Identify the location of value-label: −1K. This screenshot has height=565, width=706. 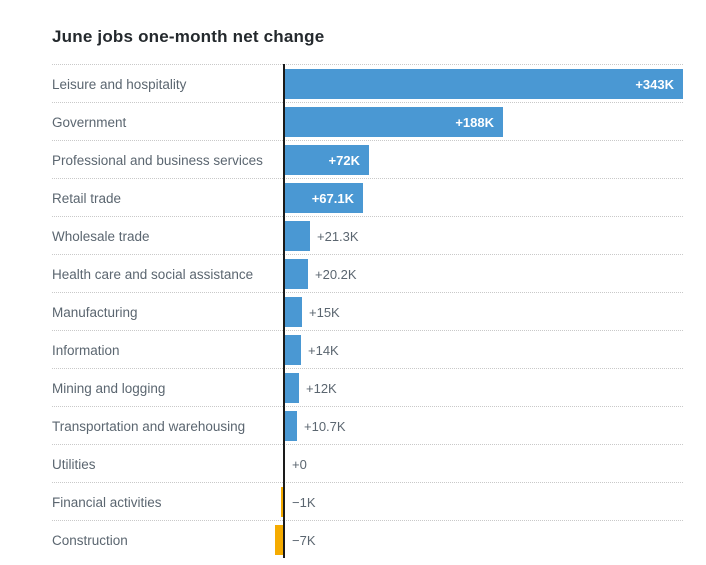
(304, 502).